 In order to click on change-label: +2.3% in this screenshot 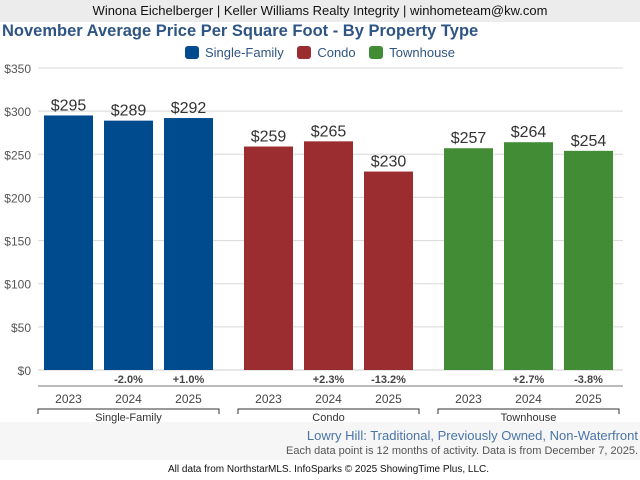, I will do `click(329, 380)`.